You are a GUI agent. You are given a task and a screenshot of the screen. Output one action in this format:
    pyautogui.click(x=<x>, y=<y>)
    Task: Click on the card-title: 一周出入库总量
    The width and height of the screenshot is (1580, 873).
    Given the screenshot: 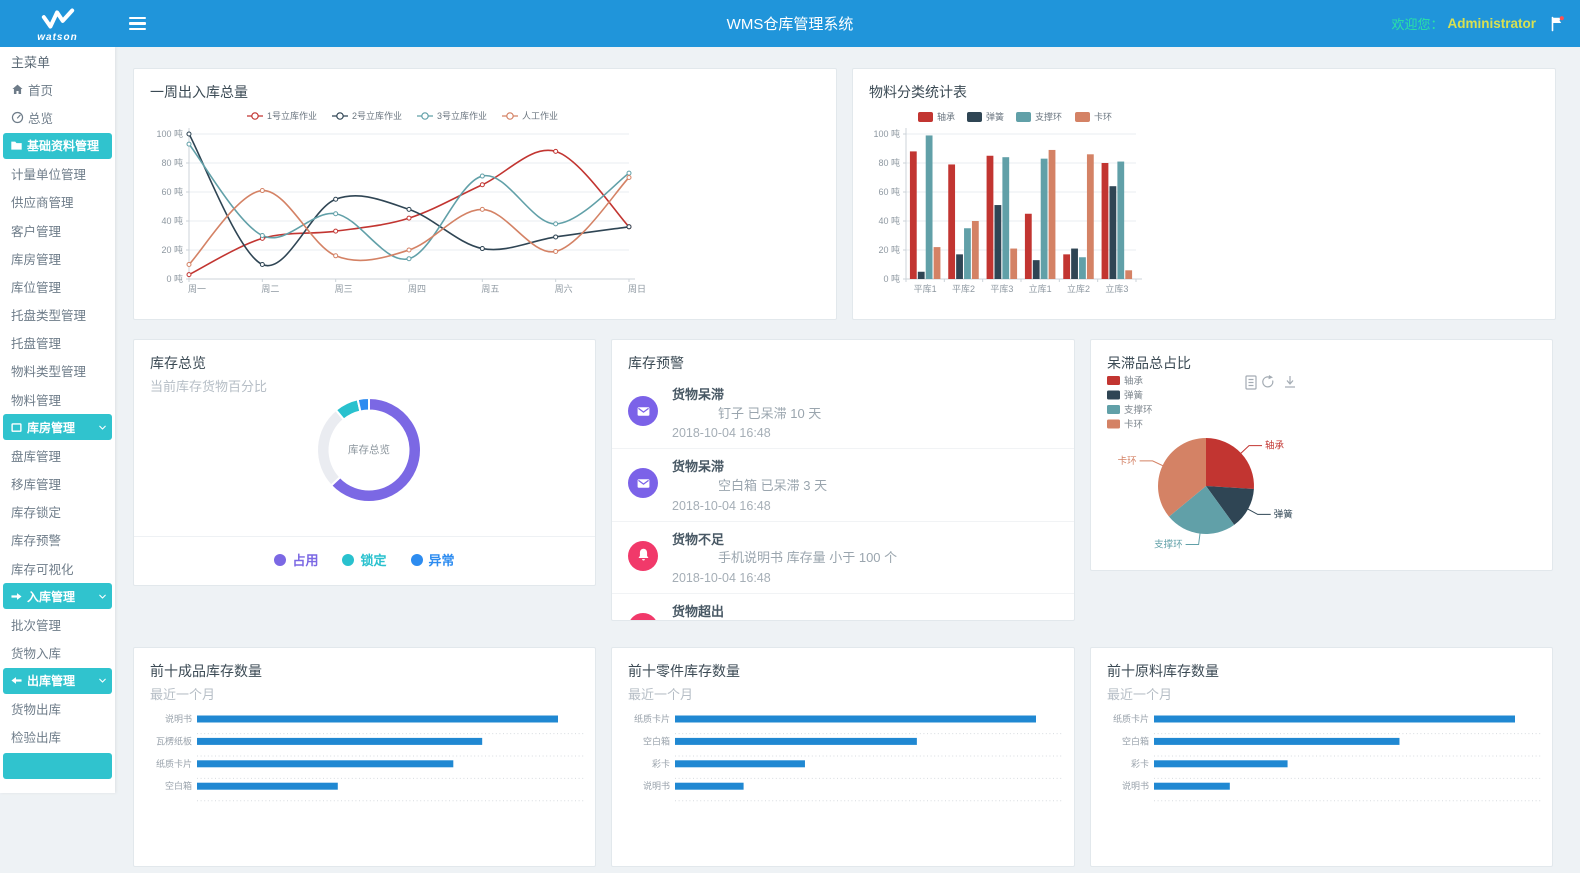 What is the action you would take?
    pyautogui.click(x=485, y=85)
    